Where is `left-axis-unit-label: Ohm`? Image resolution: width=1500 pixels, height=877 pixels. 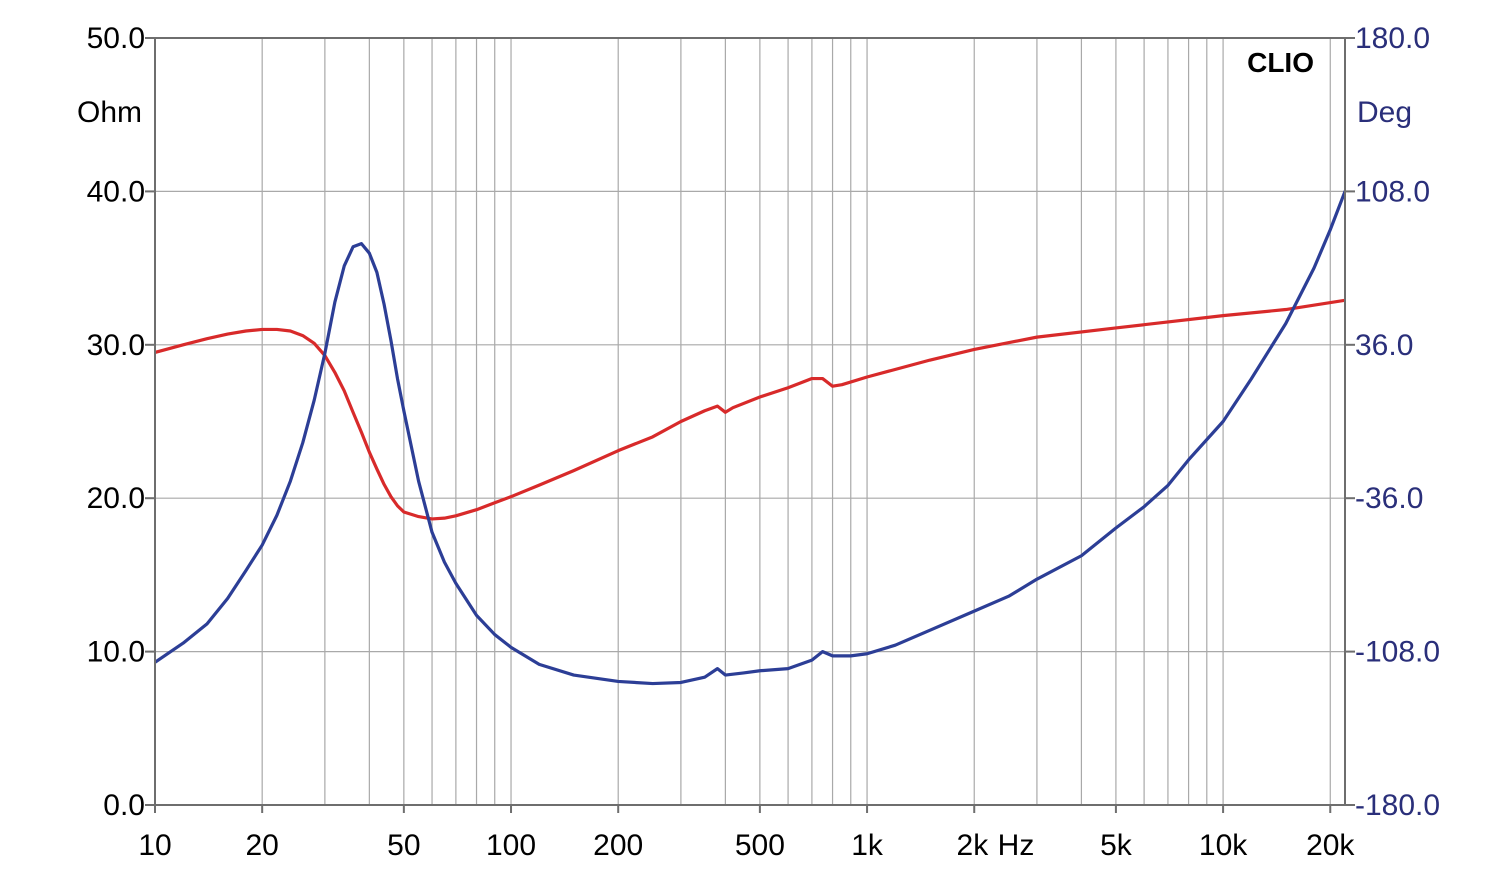 left-axis-unit-label: Ohm is located at coordinates (109, 112).